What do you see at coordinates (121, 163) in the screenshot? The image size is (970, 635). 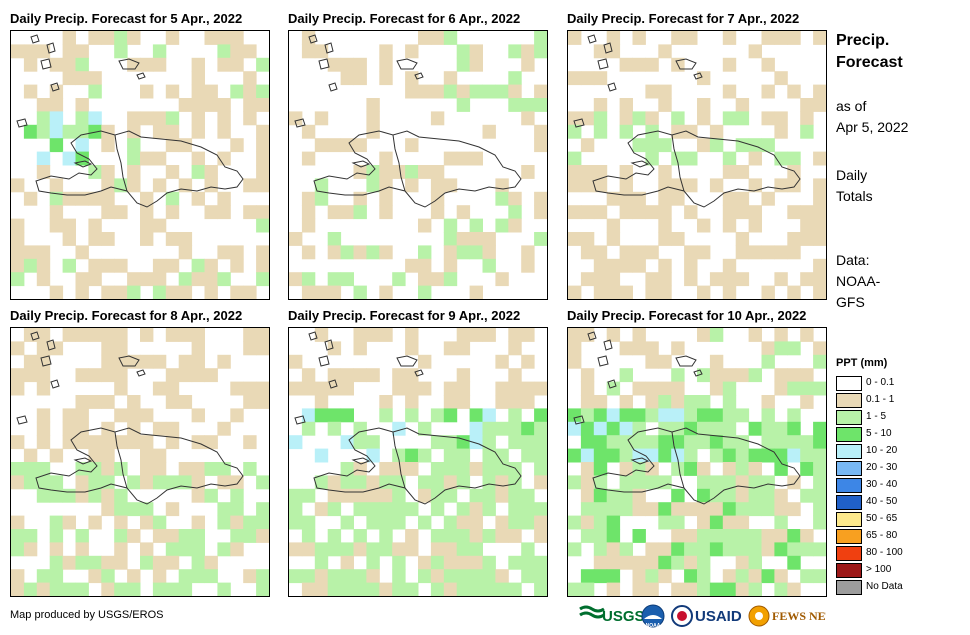 I see `country-border` at bounding box center [121, 163].